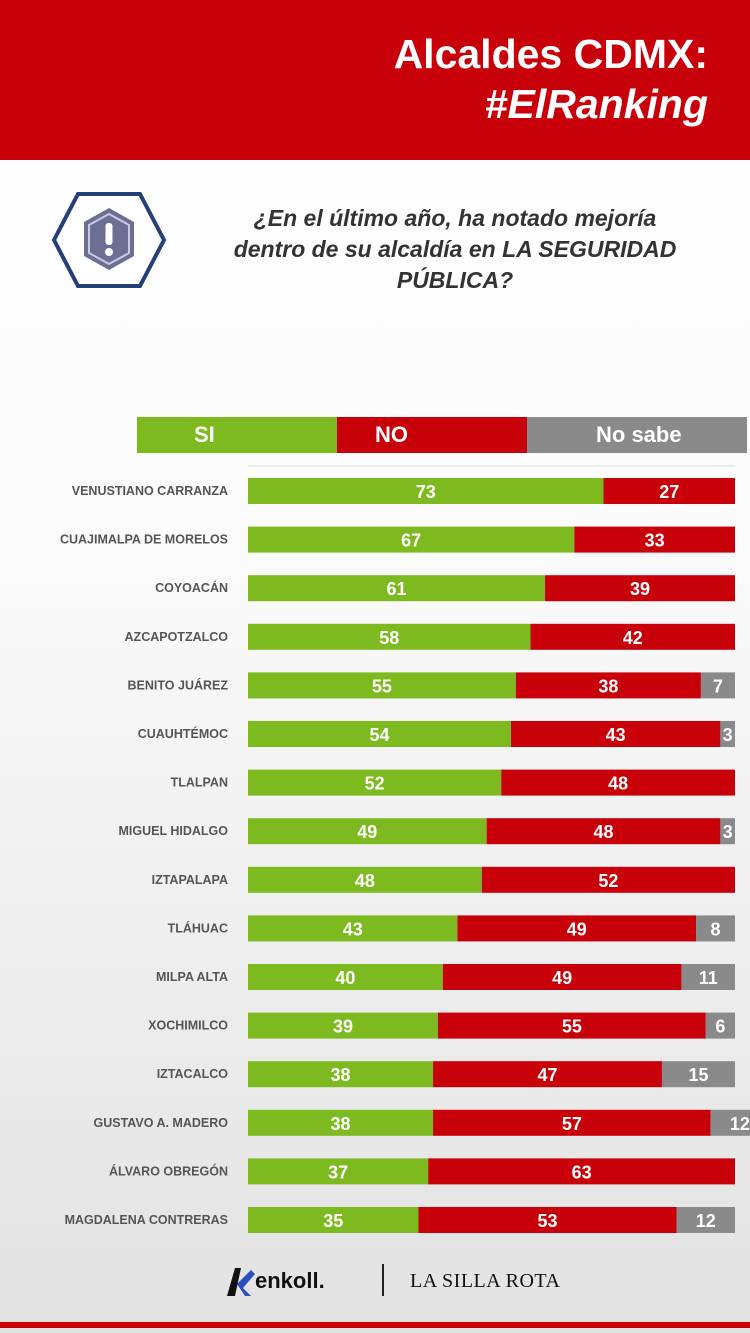 The width and height of the screenshot is (750, 1333). Describe the element at coordinates (161, 1123) in the screenshot. I see `category-label: GUSTAVO A. MADERO` at that location.